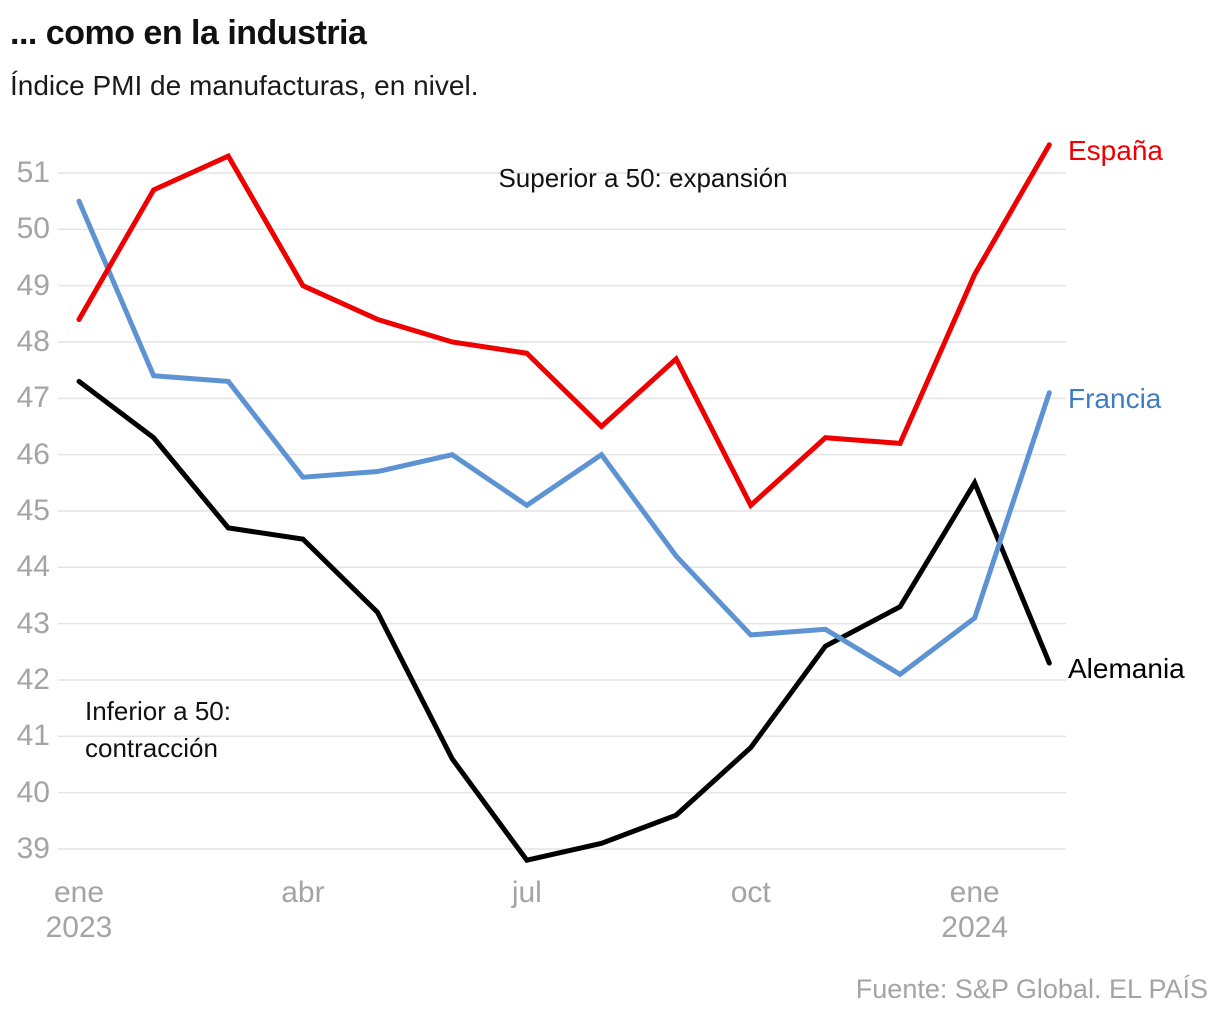  Describe the element at coordinates (1126, 669) in the screenshot. I see `series-label-alemania: Alemania` at that location.